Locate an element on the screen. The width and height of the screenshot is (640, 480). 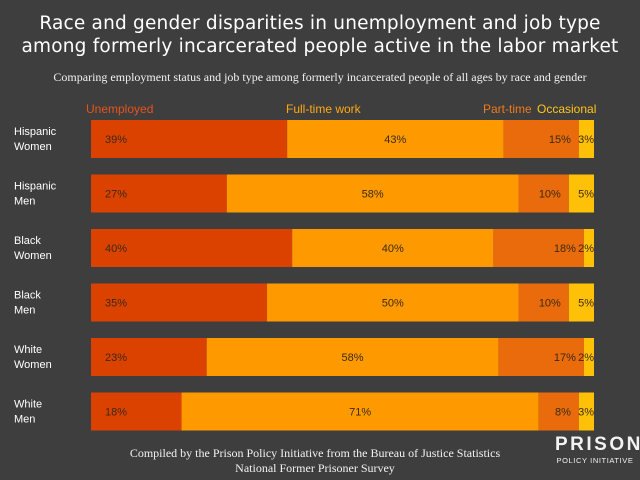
value-label-hispanic-women-occasional: 3% is located at coordinates (586, 140).